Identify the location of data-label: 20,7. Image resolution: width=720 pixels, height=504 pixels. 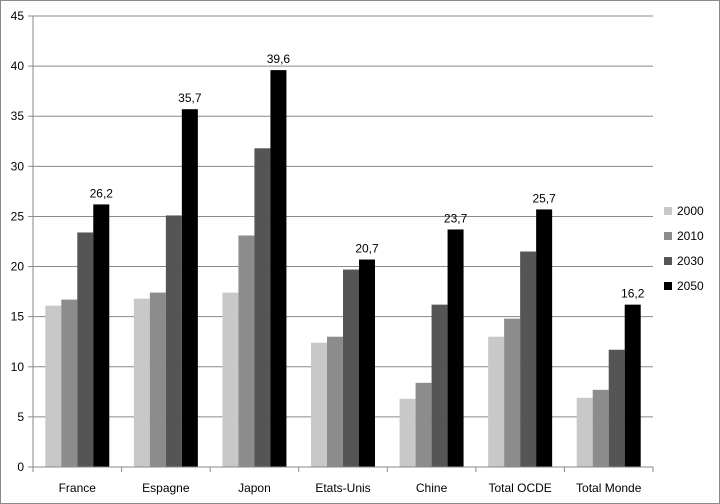
(367, 249).